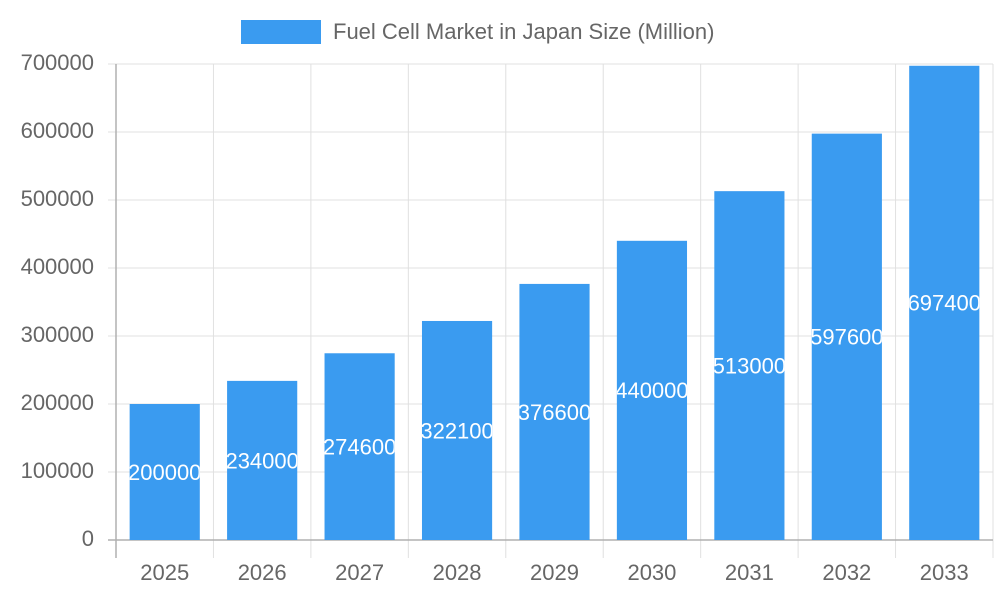  I want to click on legend-label: Fuel Cell Market in Japan Size (Million), so click(523, 31).